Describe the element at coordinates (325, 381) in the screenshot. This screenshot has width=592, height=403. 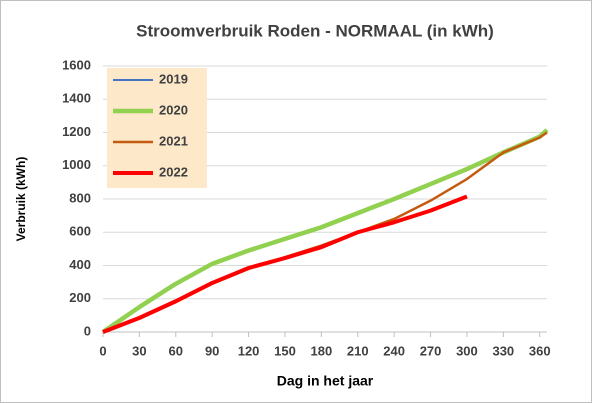
I see `x-axis-label: Dag in het jaar` at that location.